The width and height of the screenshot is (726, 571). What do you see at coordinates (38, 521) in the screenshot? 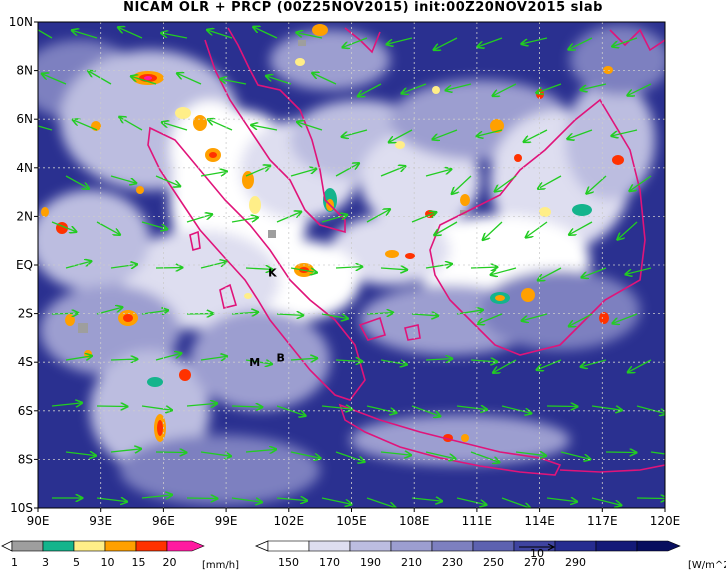
I see `lon-tick-label: 90E` at bounding box center [38, 521].